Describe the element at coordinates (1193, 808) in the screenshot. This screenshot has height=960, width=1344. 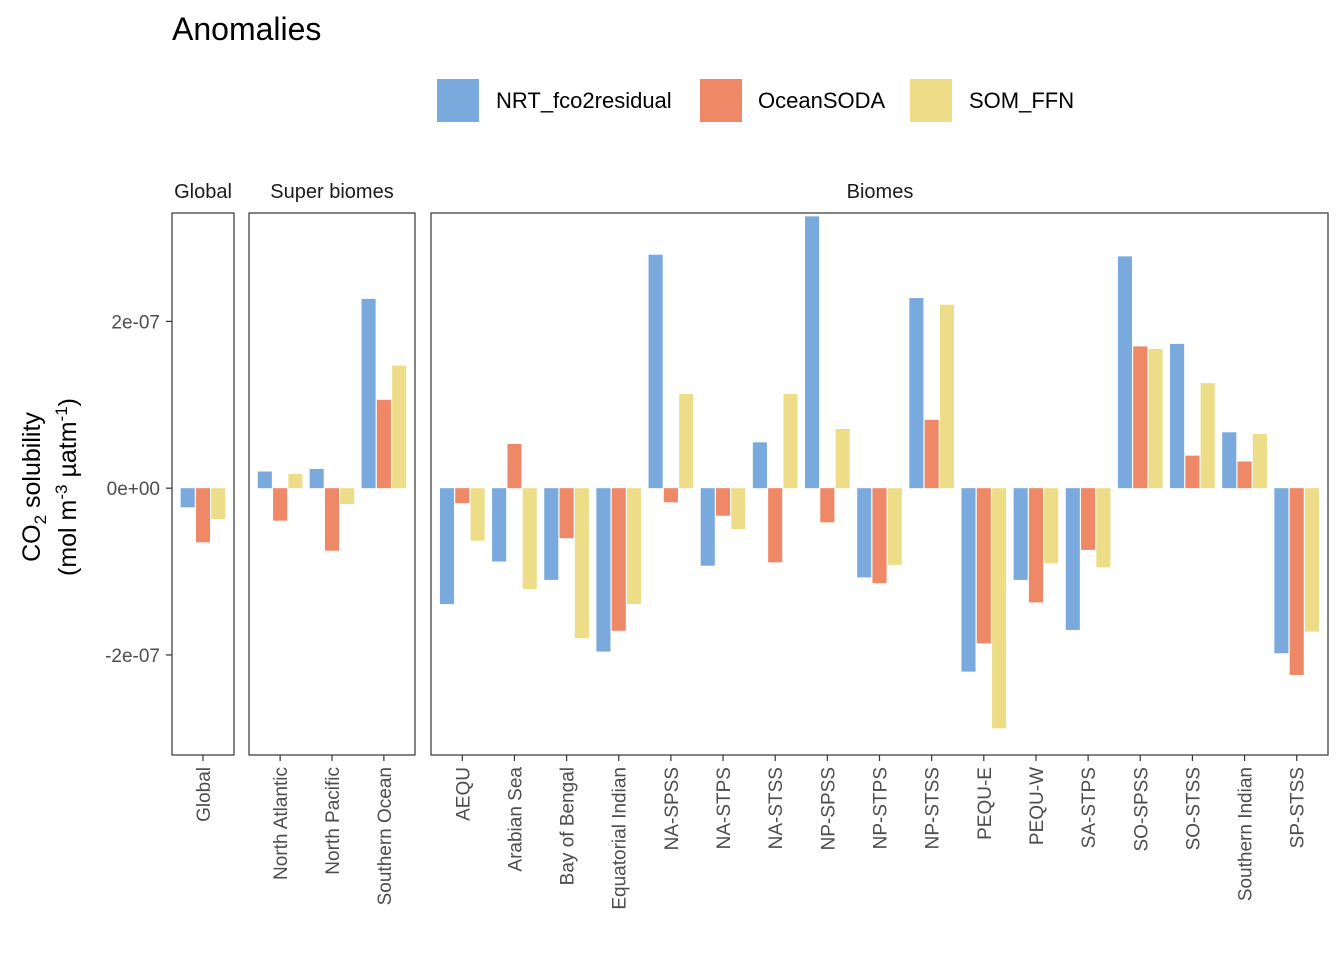
I see `x-tick-label: SO-STSS` at that location.